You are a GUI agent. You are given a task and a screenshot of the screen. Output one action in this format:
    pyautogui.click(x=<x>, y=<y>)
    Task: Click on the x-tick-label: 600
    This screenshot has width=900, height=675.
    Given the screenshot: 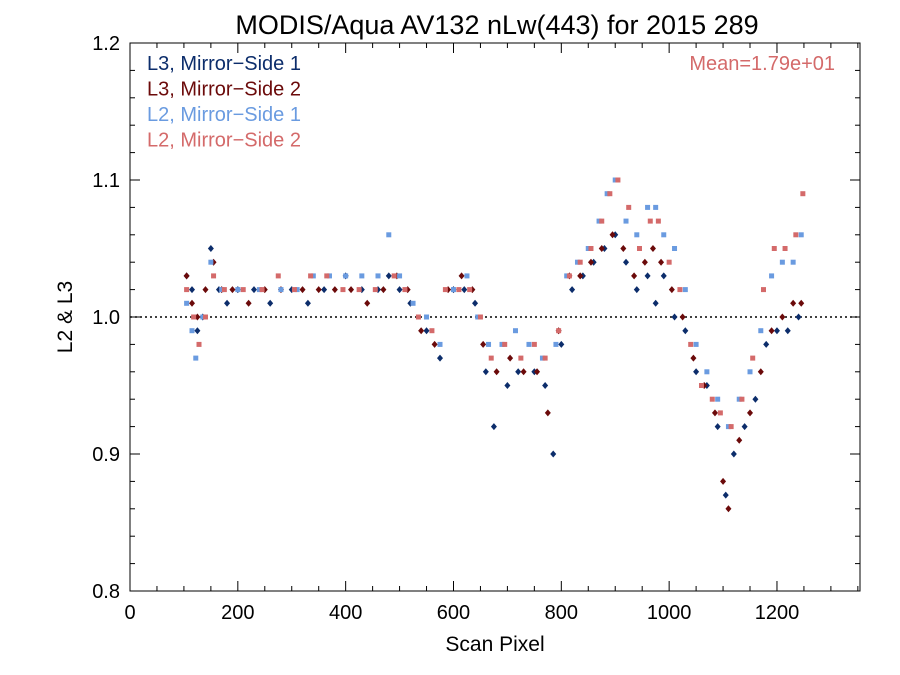 What is the action you would take?
    pyautogui.click(x=453, y=613)
    